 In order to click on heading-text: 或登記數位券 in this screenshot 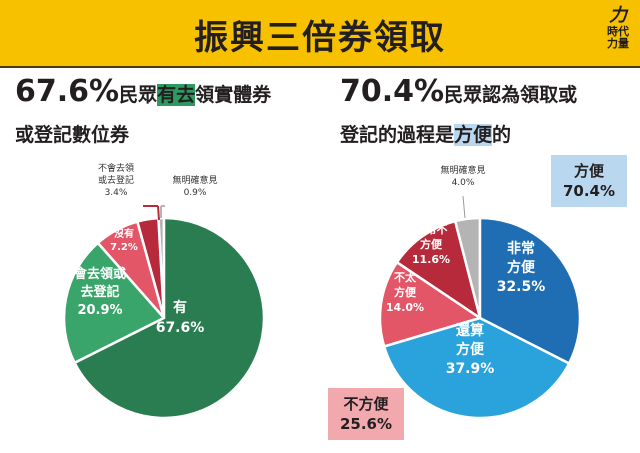, I will do `click(72, 135)`.